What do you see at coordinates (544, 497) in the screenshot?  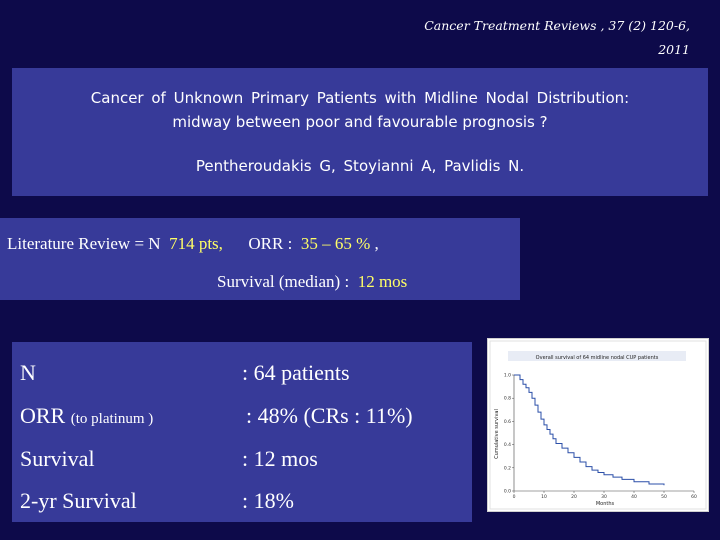 I see `chart-x-tick-label: 10` at bounding box center [544, 497].